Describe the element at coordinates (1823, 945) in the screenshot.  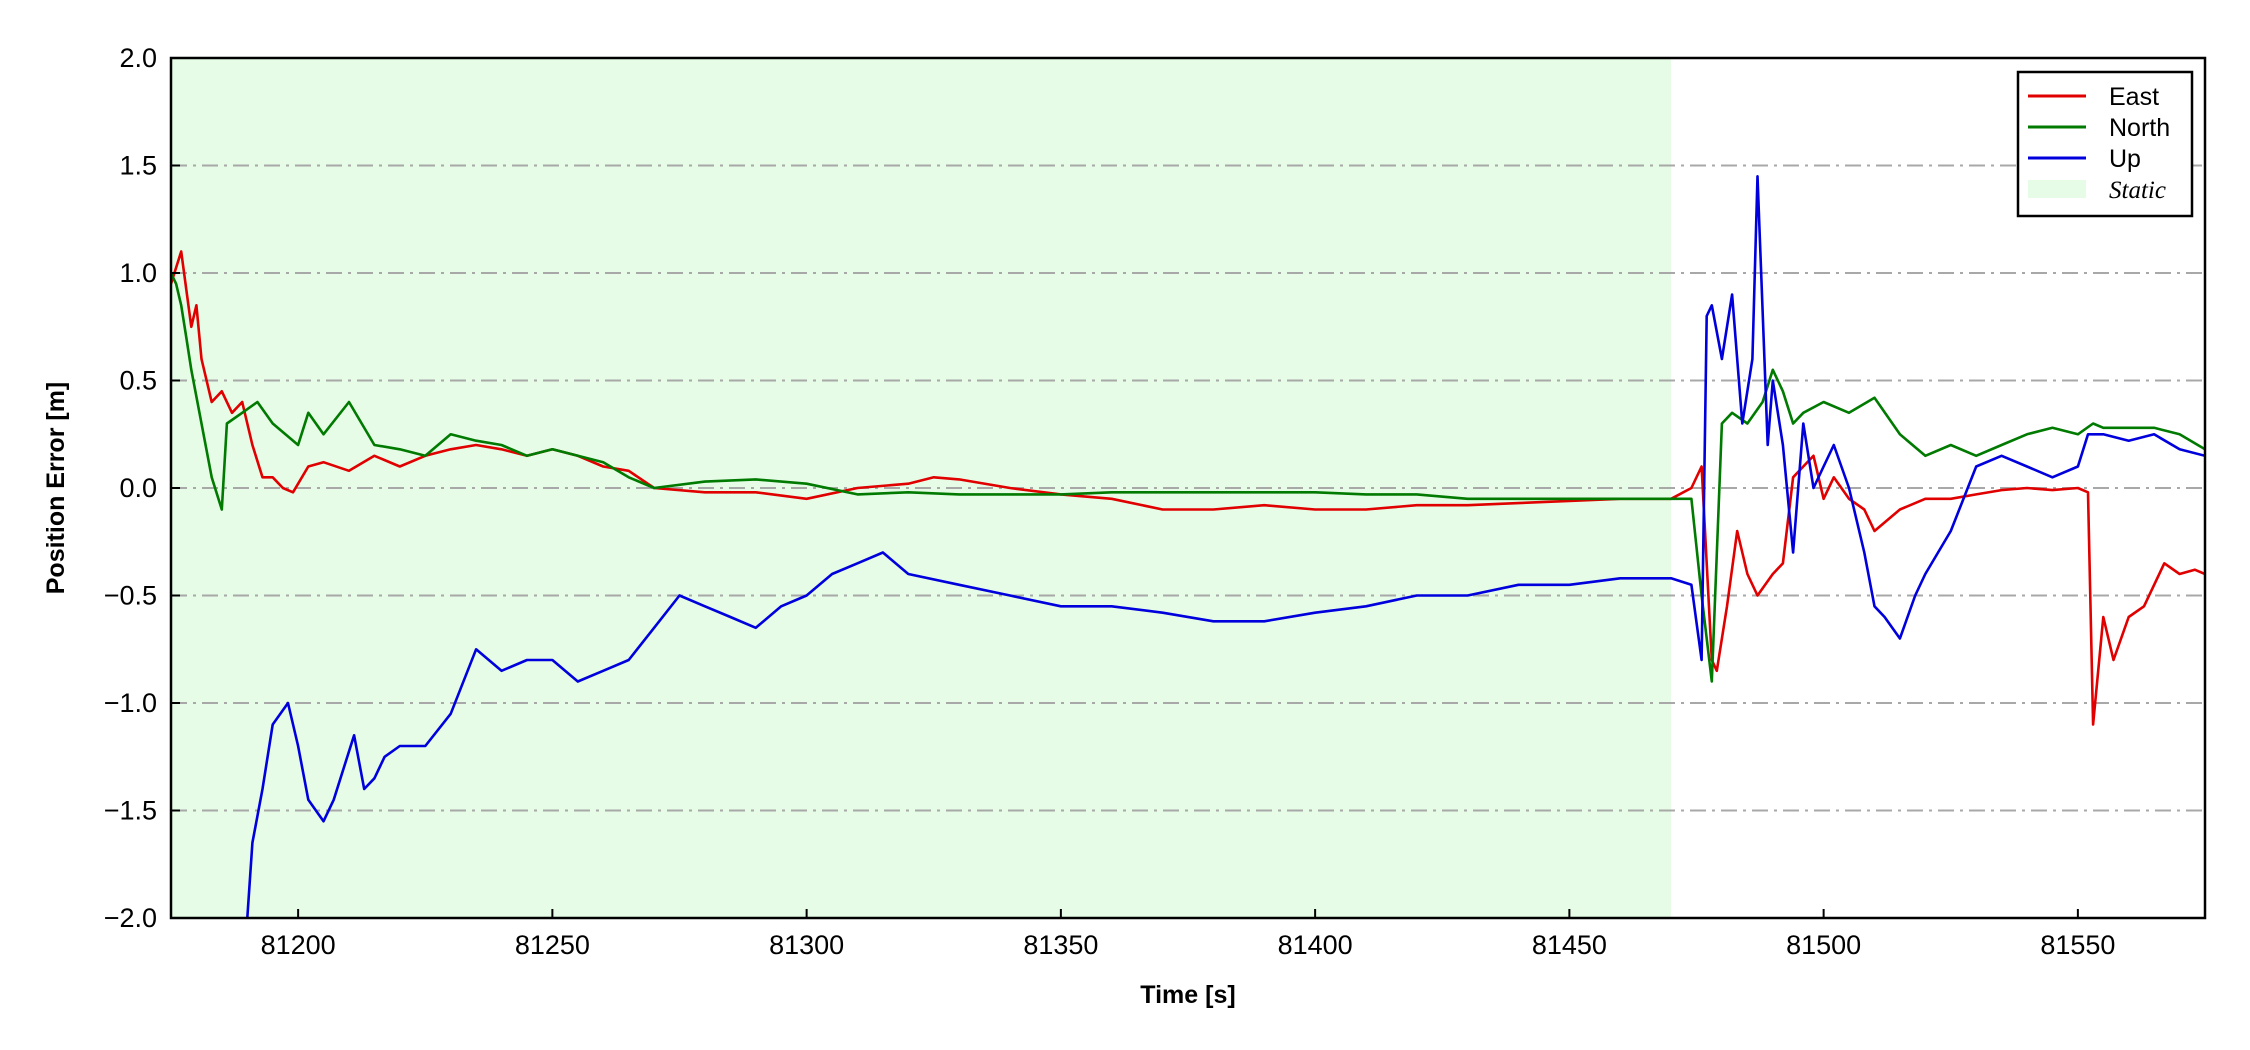
I see `x-tick-label: 81500` at that location.